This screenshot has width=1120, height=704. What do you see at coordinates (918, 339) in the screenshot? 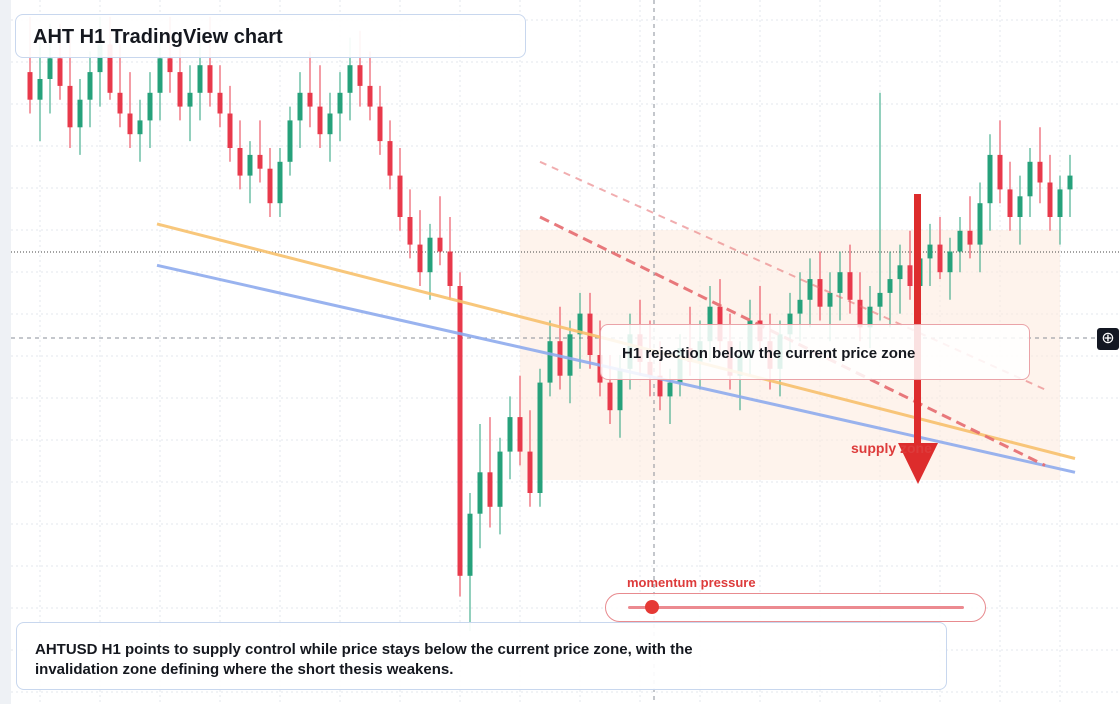
I see `bearish-arrow` at bounding box center [918, 339].